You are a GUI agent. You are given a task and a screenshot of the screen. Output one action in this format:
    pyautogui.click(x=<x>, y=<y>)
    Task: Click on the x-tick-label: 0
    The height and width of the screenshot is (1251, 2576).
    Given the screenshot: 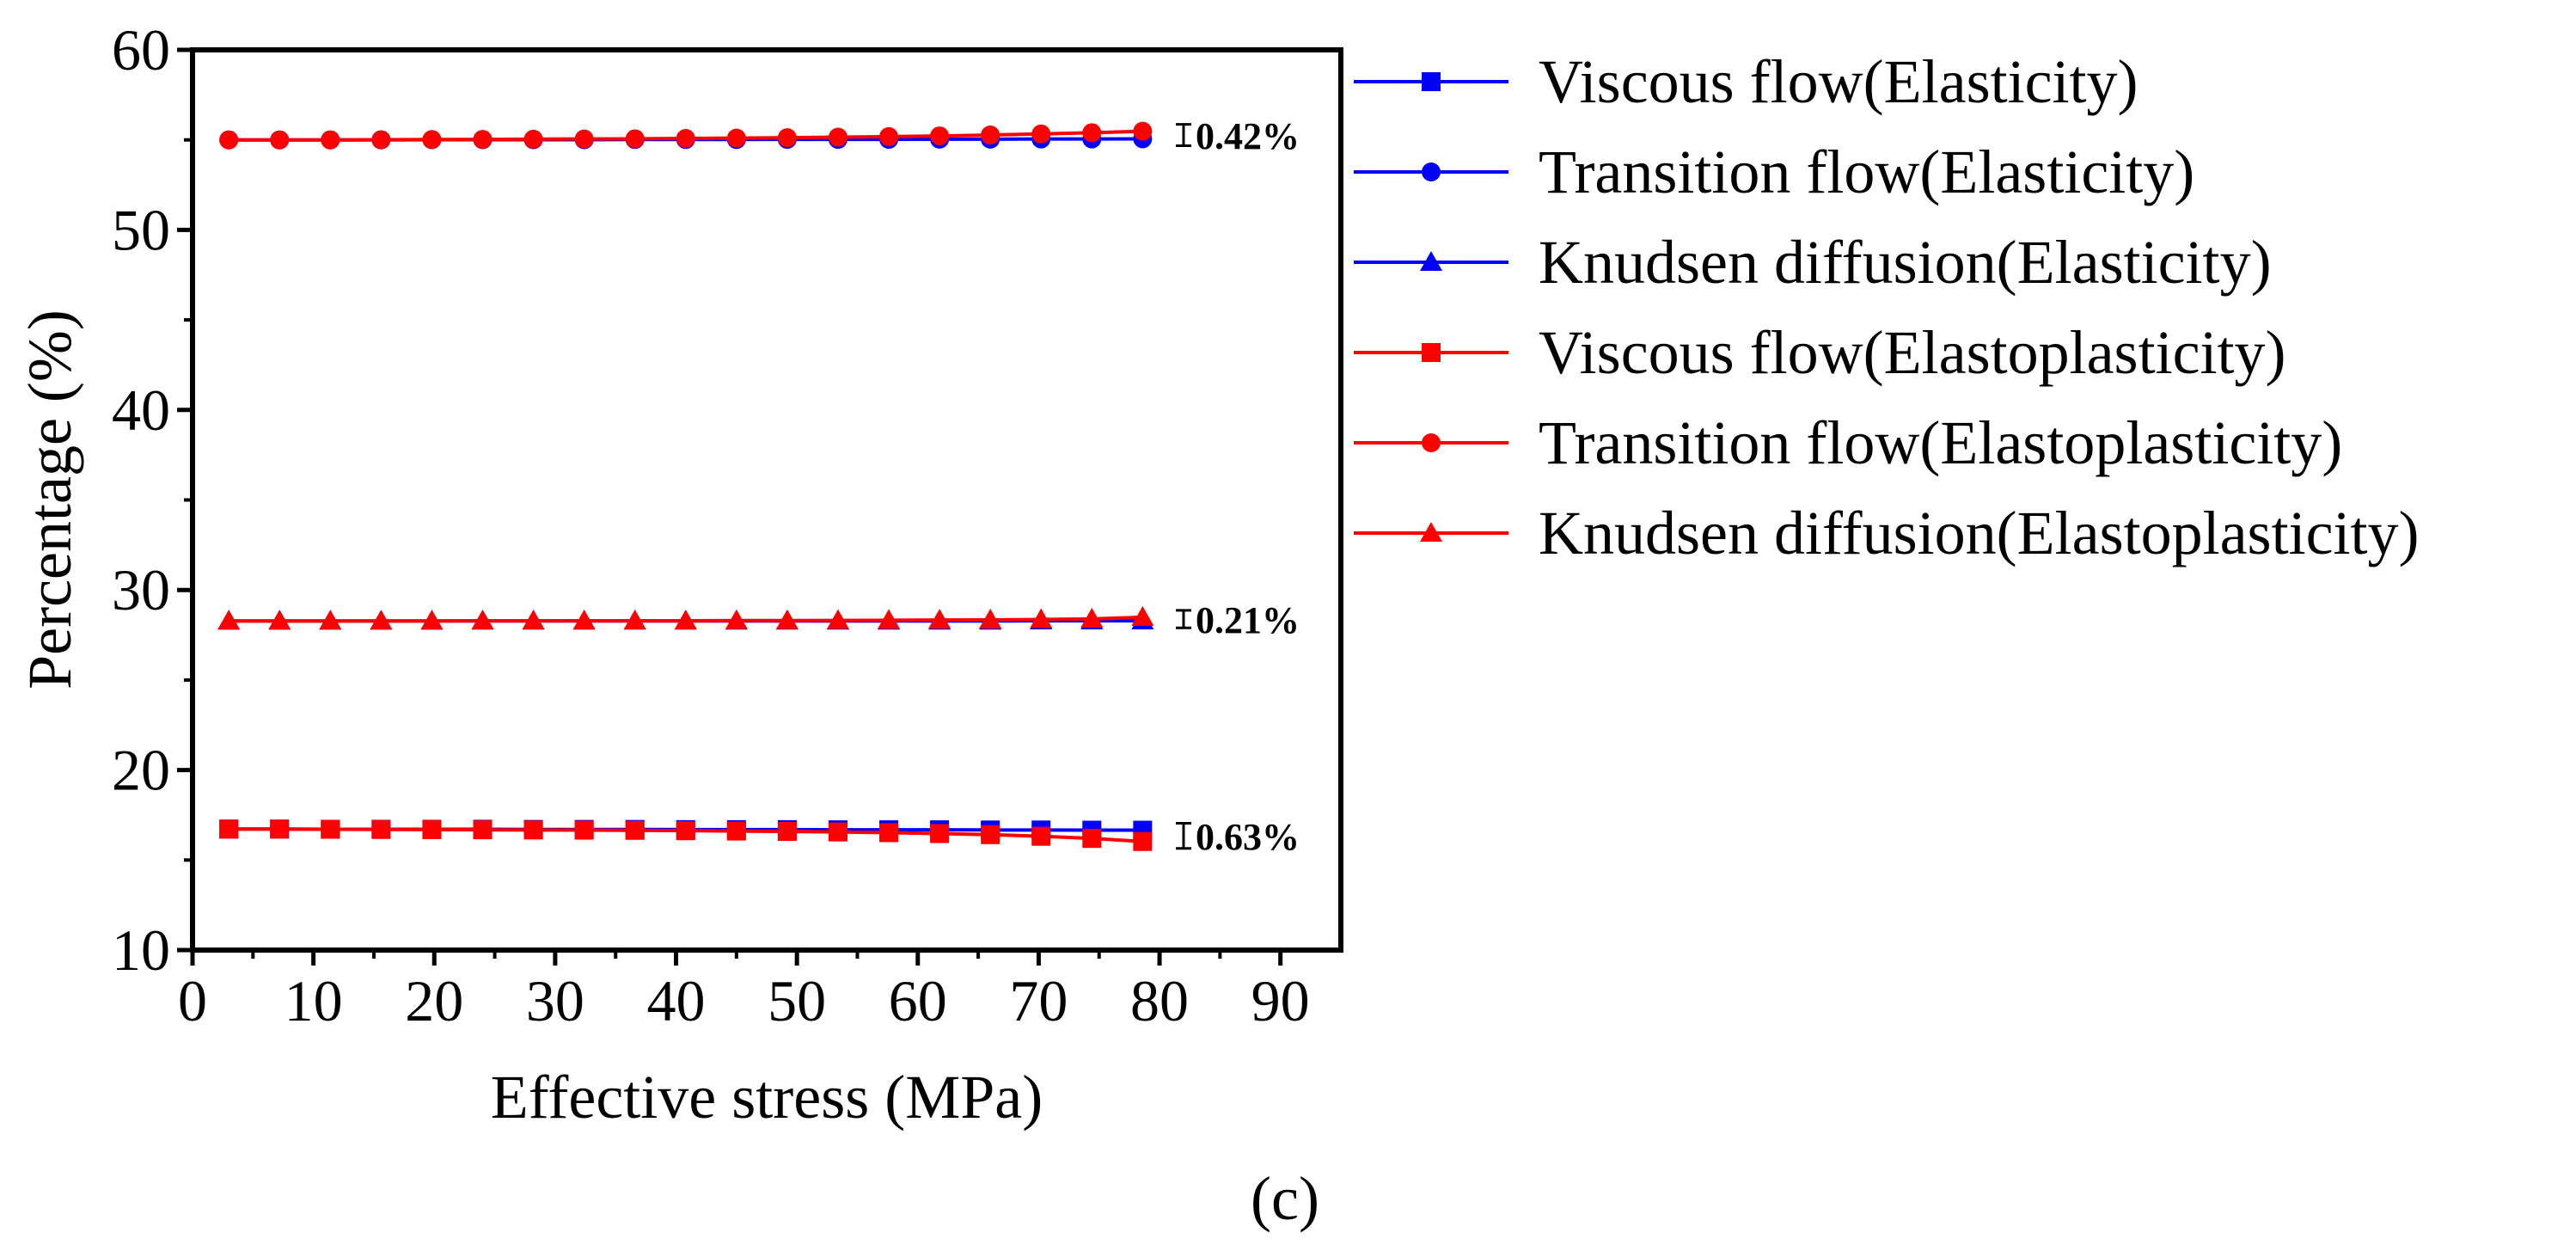 What is the action you would take?
    pyautogui.click(x=192, y=1001)
    